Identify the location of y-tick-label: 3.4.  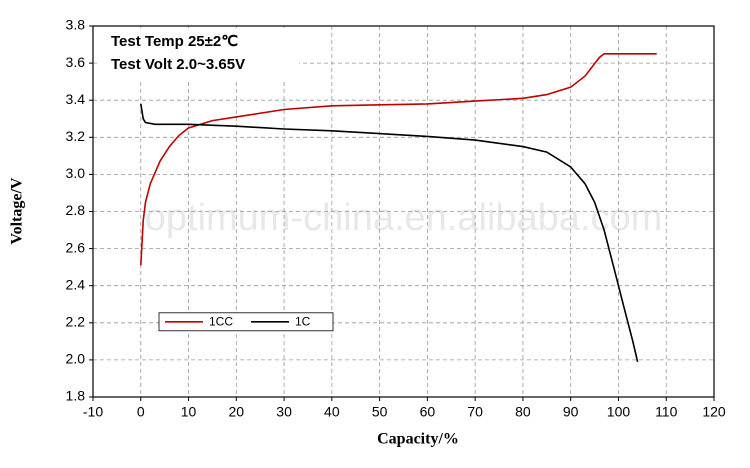
(76, 99).